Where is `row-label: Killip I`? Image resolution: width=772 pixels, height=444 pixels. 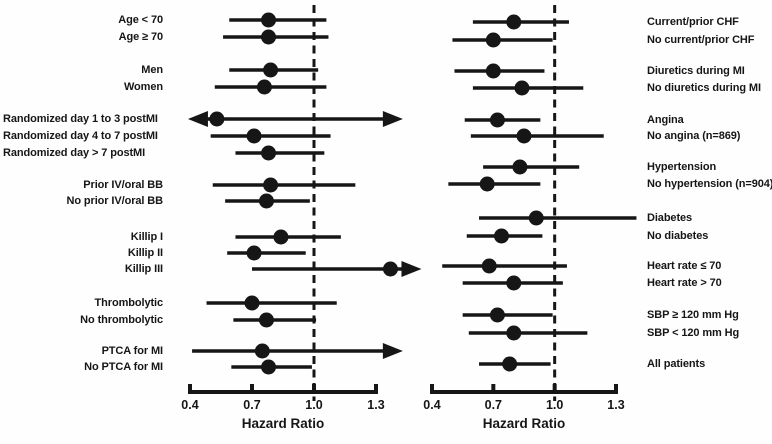 row-label: Killip I is located at coordinates (146, 237).